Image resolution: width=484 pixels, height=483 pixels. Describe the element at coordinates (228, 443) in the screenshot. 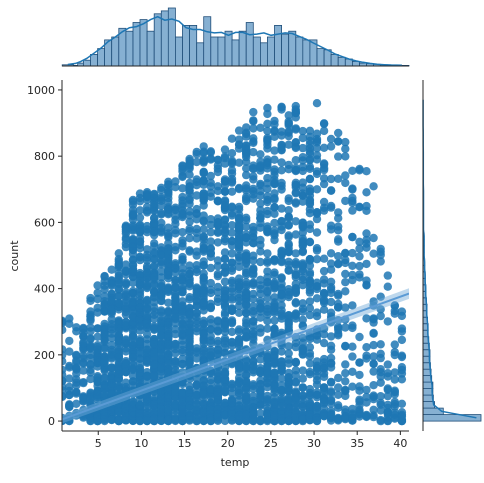

I see `x-tick-label: 20` at that location.